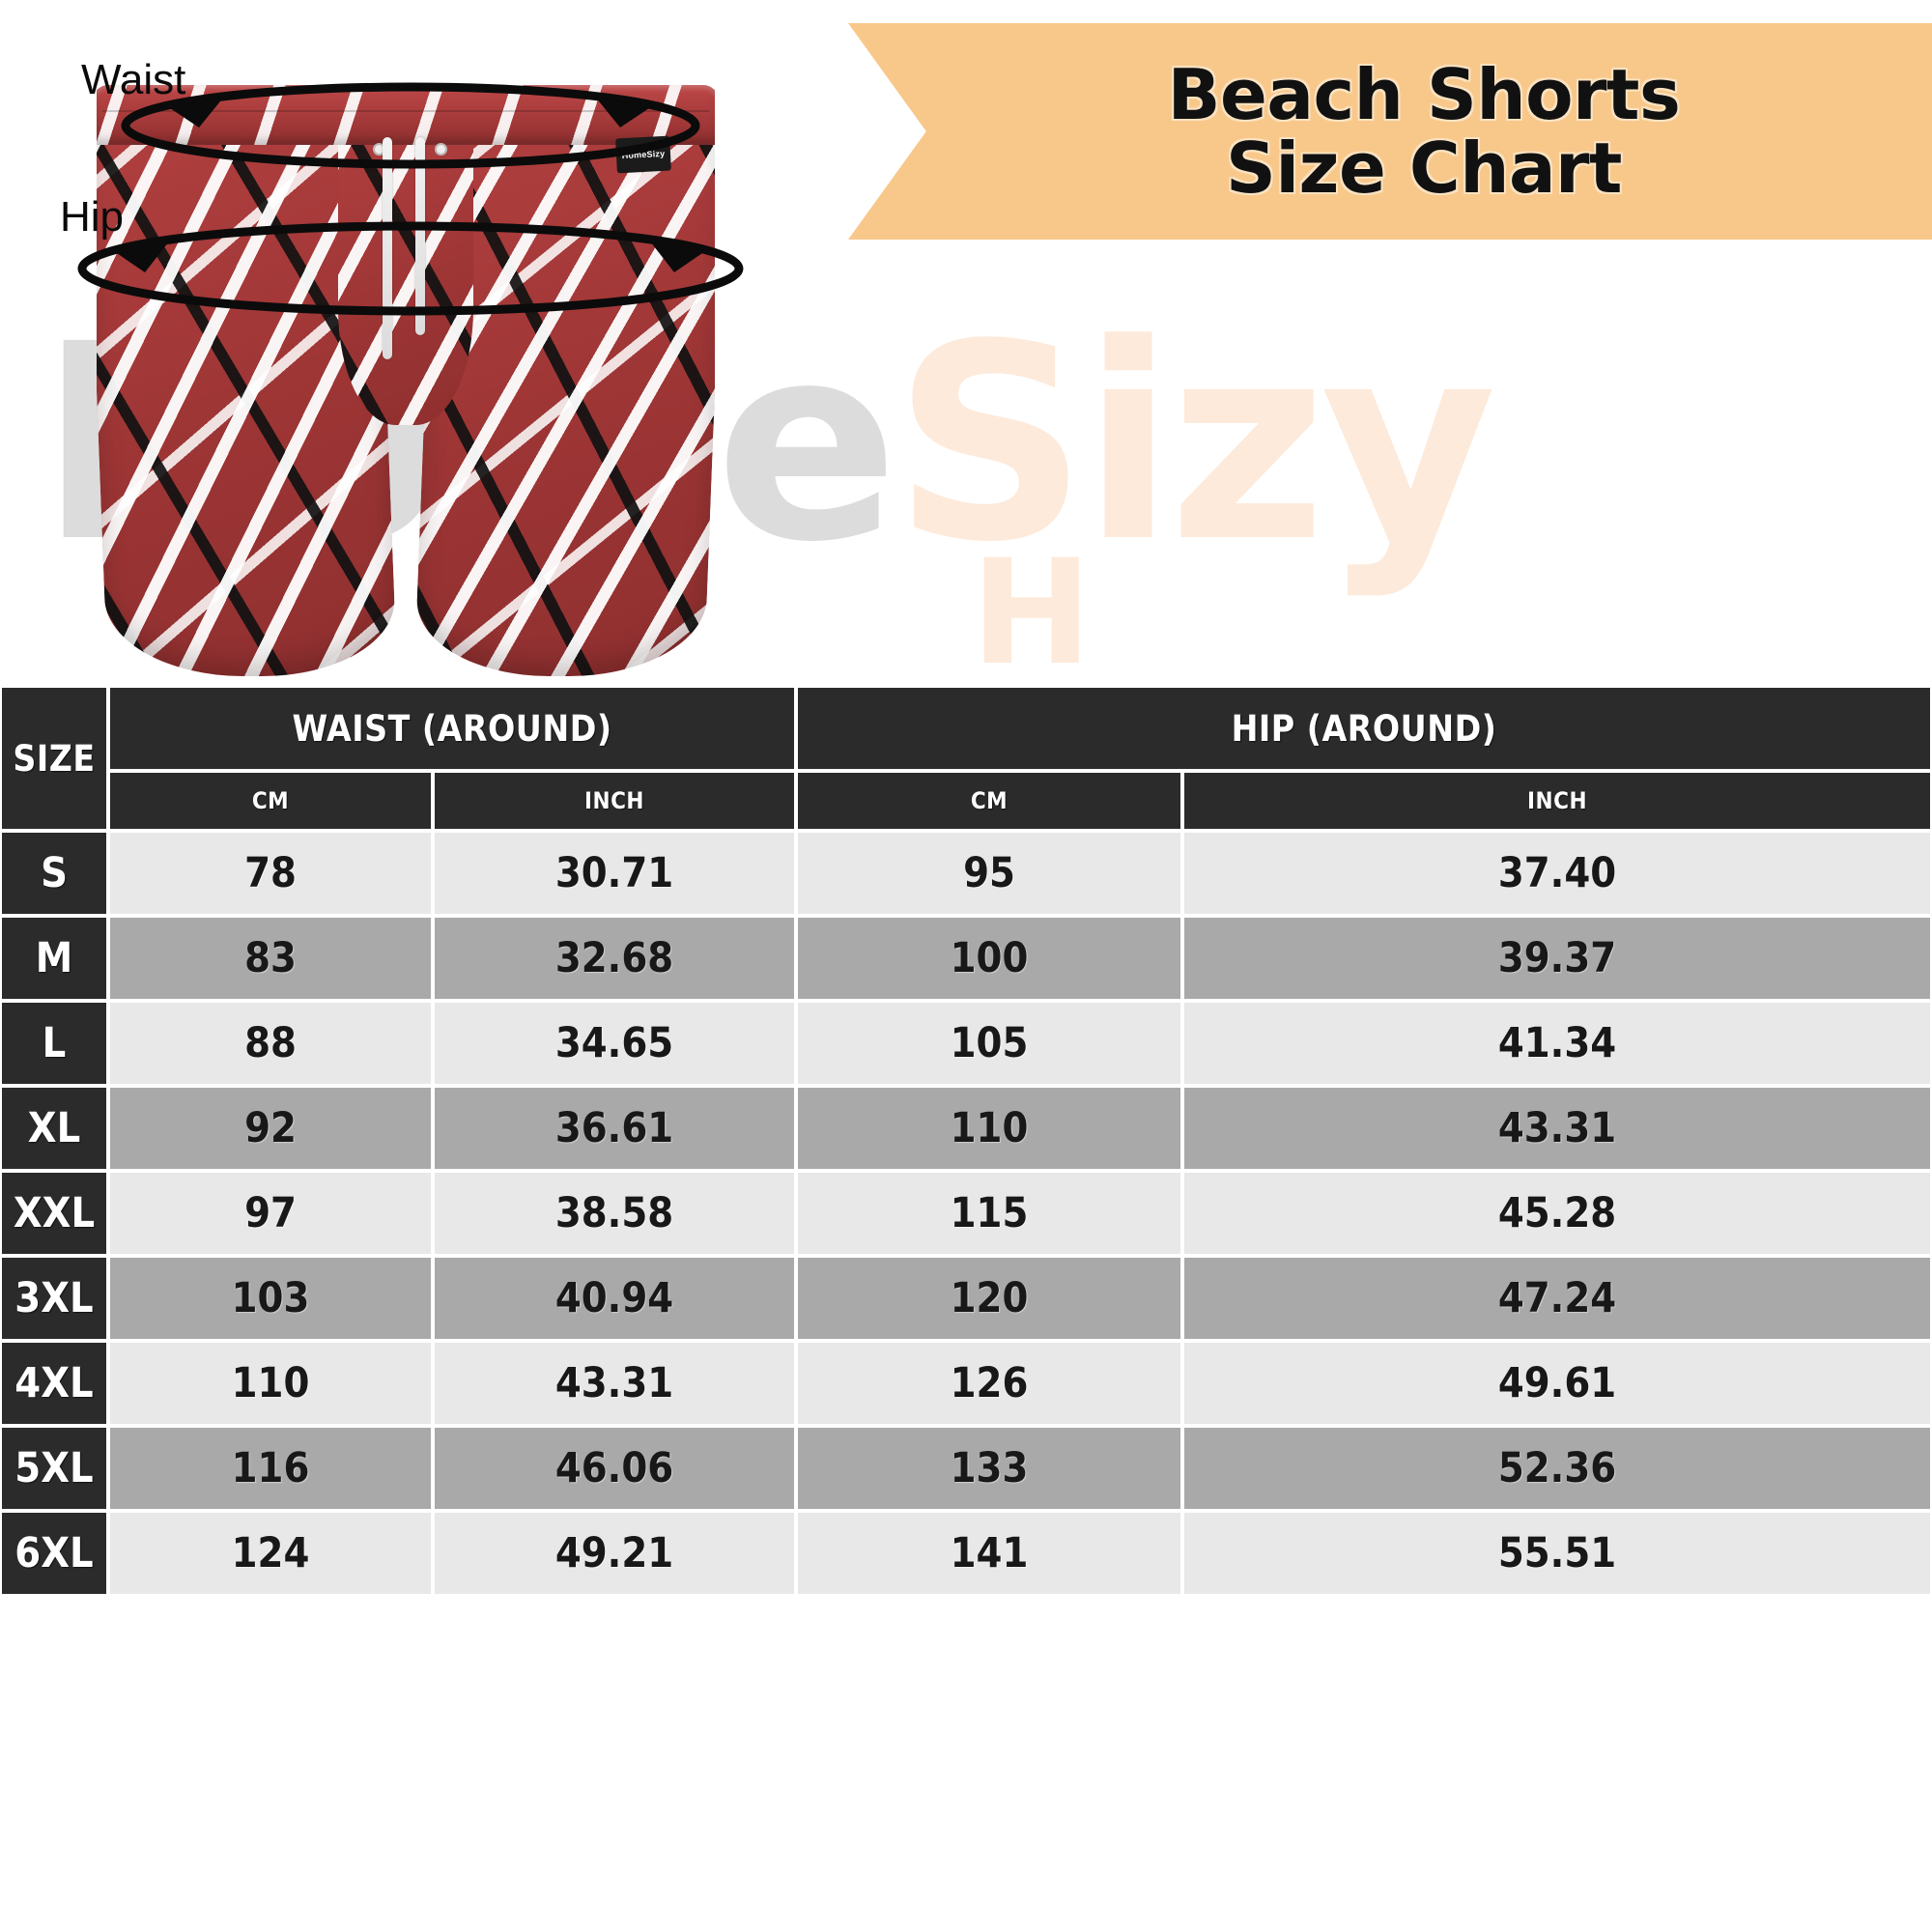 Image resolution: width=1932 pixels, height=1932 pixels. What do you see at coordinates (614, 1383) in the screenshot?
I see `row-waist-inch-cell: 43.31` at bounding box center [614, 1383].